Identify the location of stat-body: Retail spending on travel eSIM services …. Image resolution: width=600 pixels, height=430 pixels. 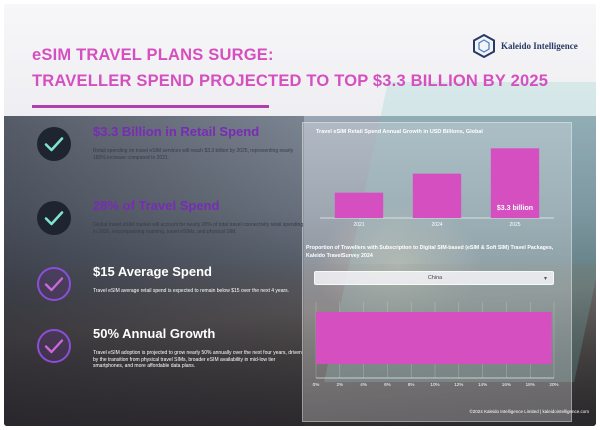
(193, 154).